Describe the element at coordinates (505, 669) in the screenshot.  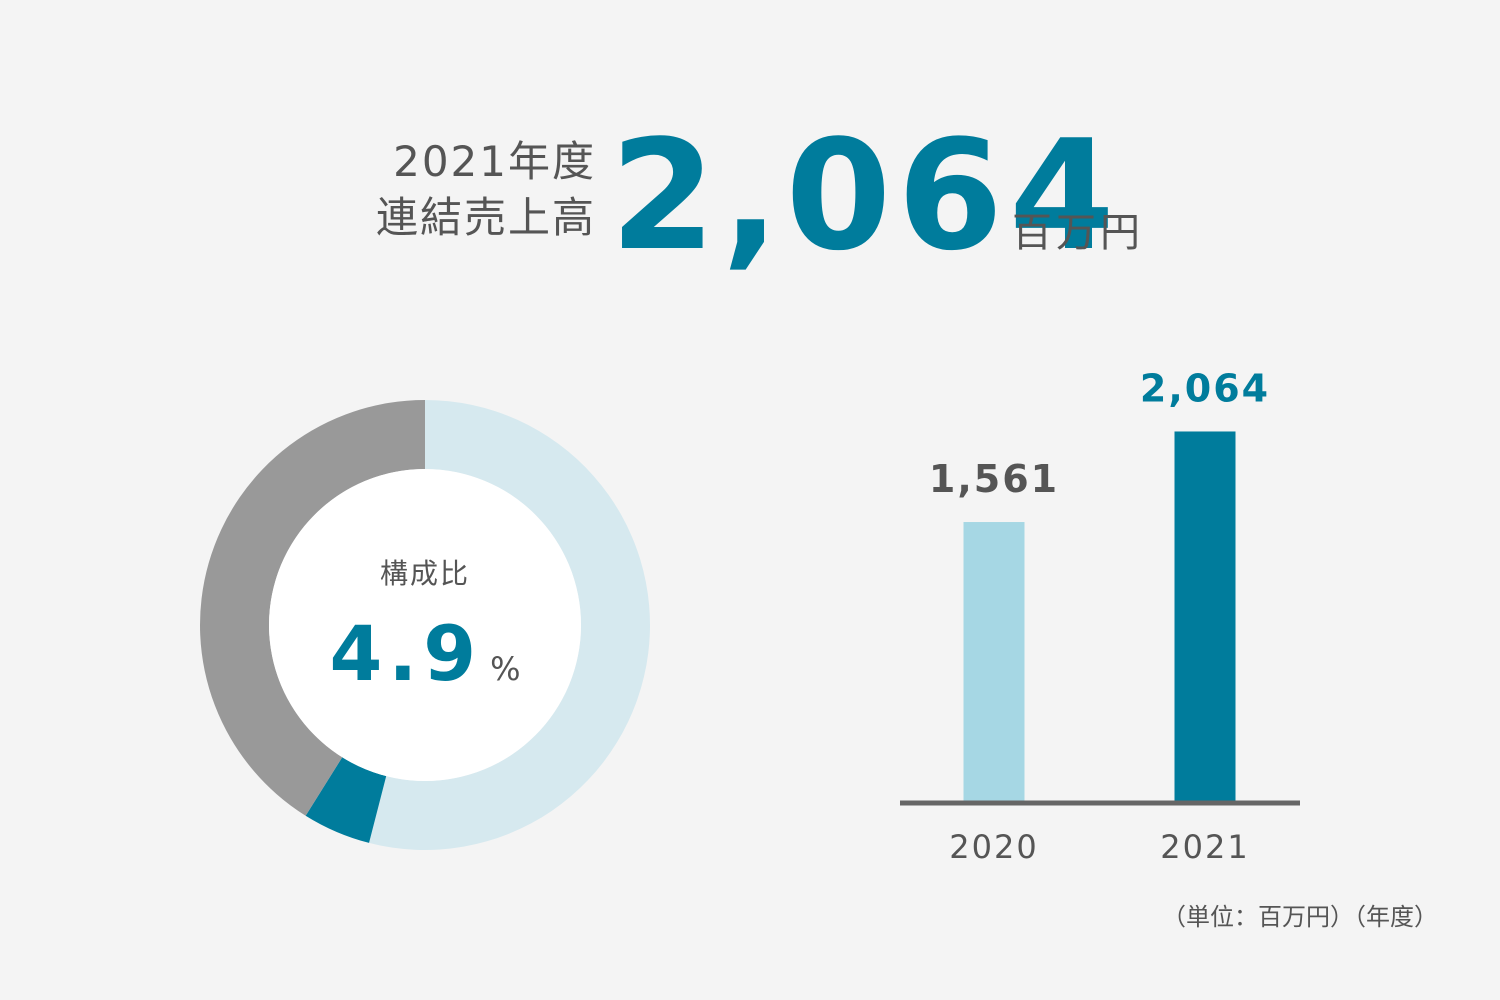
I see `donut-center-unit: %` at that location.